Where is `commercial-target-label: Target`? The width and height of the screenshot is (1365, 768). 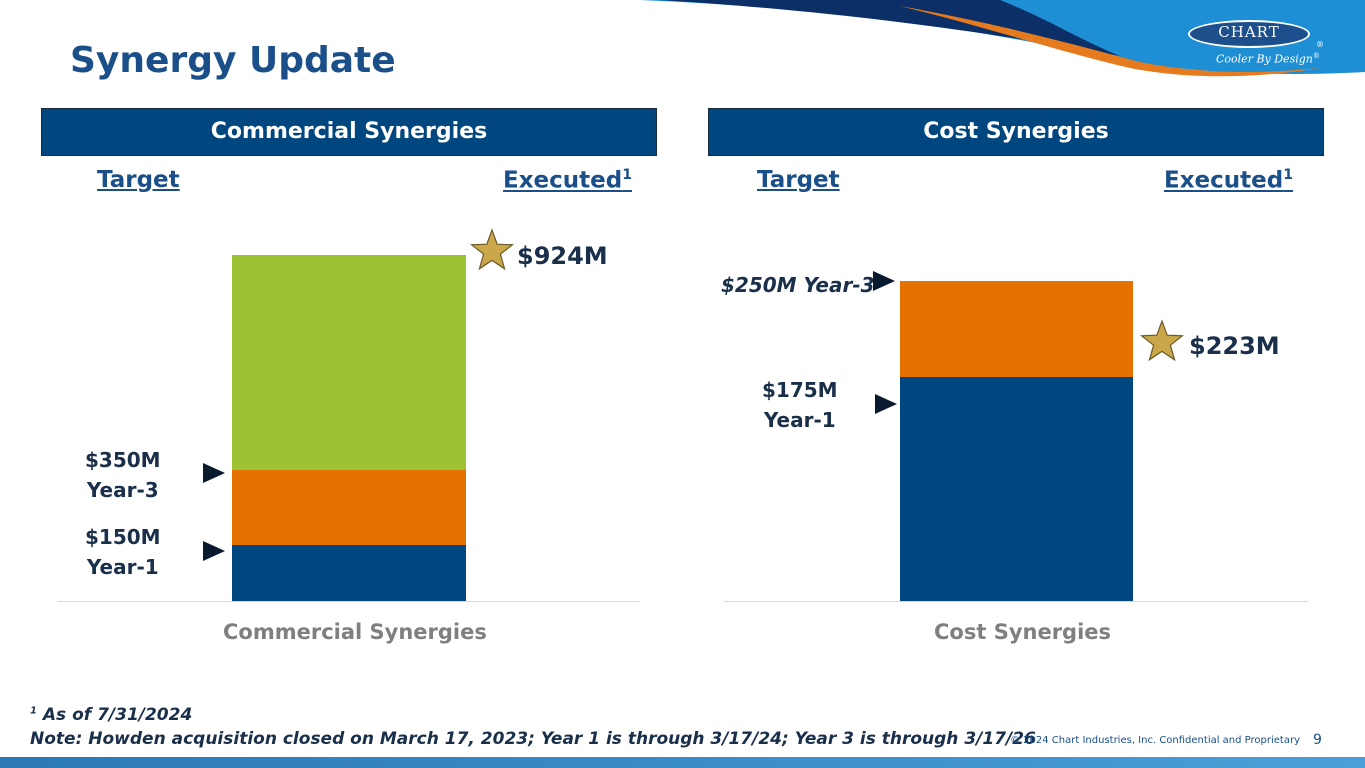 commercial-target-label: Target is located at coordinates (138, 180).